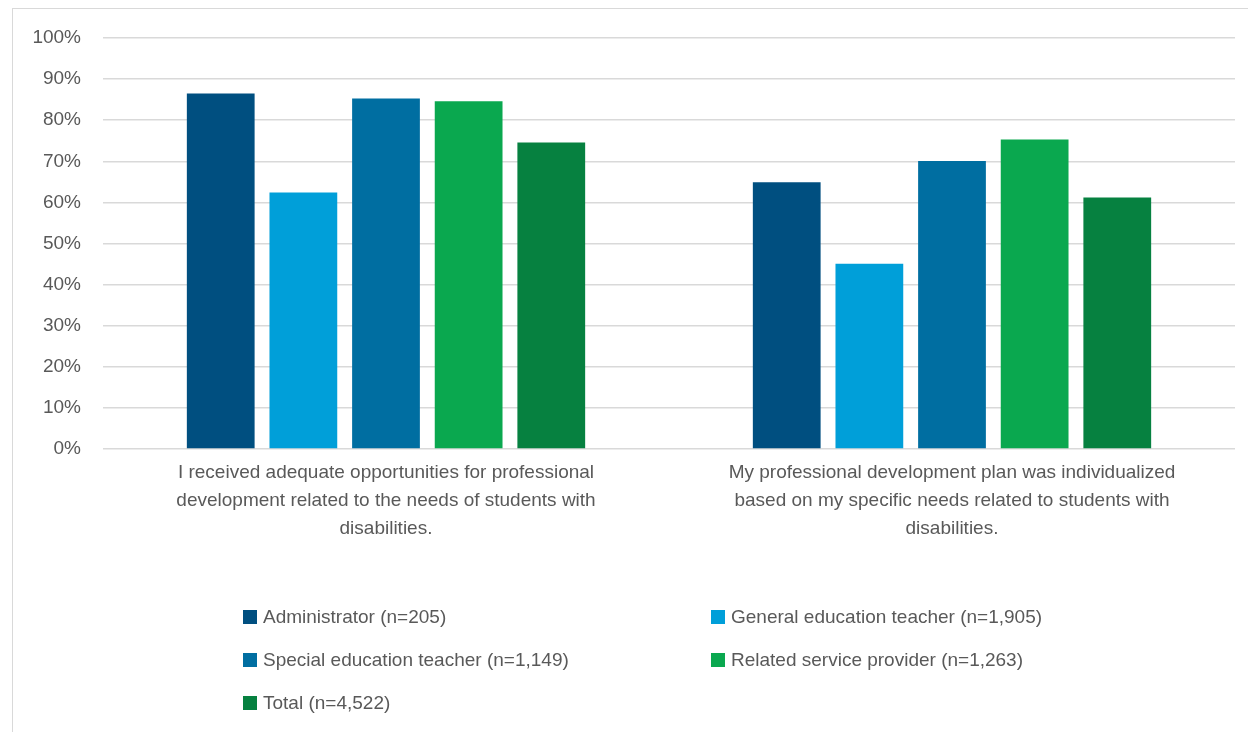 The image size is (1248, 732). What do you see at coordinates (386, 500) in the screenshot?
I see `x-tick-label: I received adequate opportunities for professional development related to the needs of students with disabilities.` at bounding box center [386, 500].